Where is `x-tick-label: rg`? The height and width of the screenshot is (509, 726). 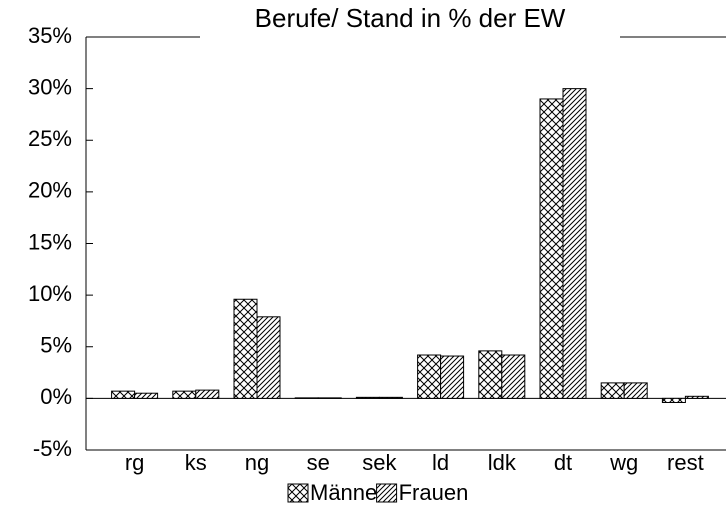
x-tick-label: rg is located at coordinates (135, 462).